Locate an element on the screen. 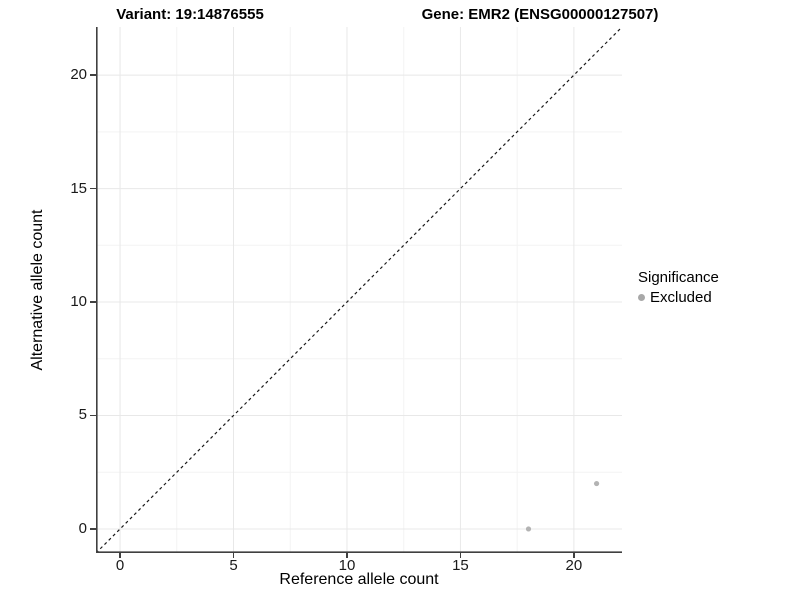  plot-title-gene: Gene: EMR2 (ENSG00000127507) is located at coordinates (540, 14).